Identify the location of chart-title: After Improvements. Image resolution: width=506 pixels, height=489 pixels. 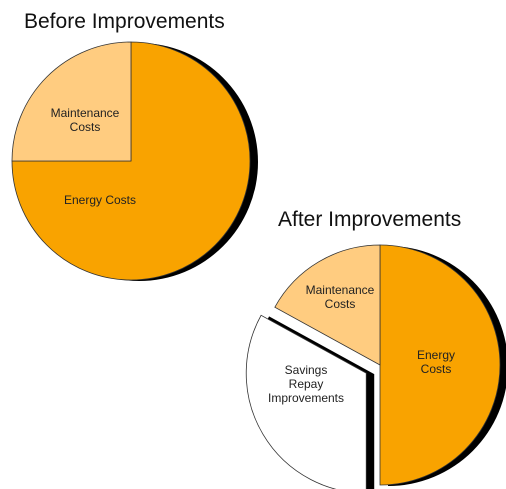
(369, 219).